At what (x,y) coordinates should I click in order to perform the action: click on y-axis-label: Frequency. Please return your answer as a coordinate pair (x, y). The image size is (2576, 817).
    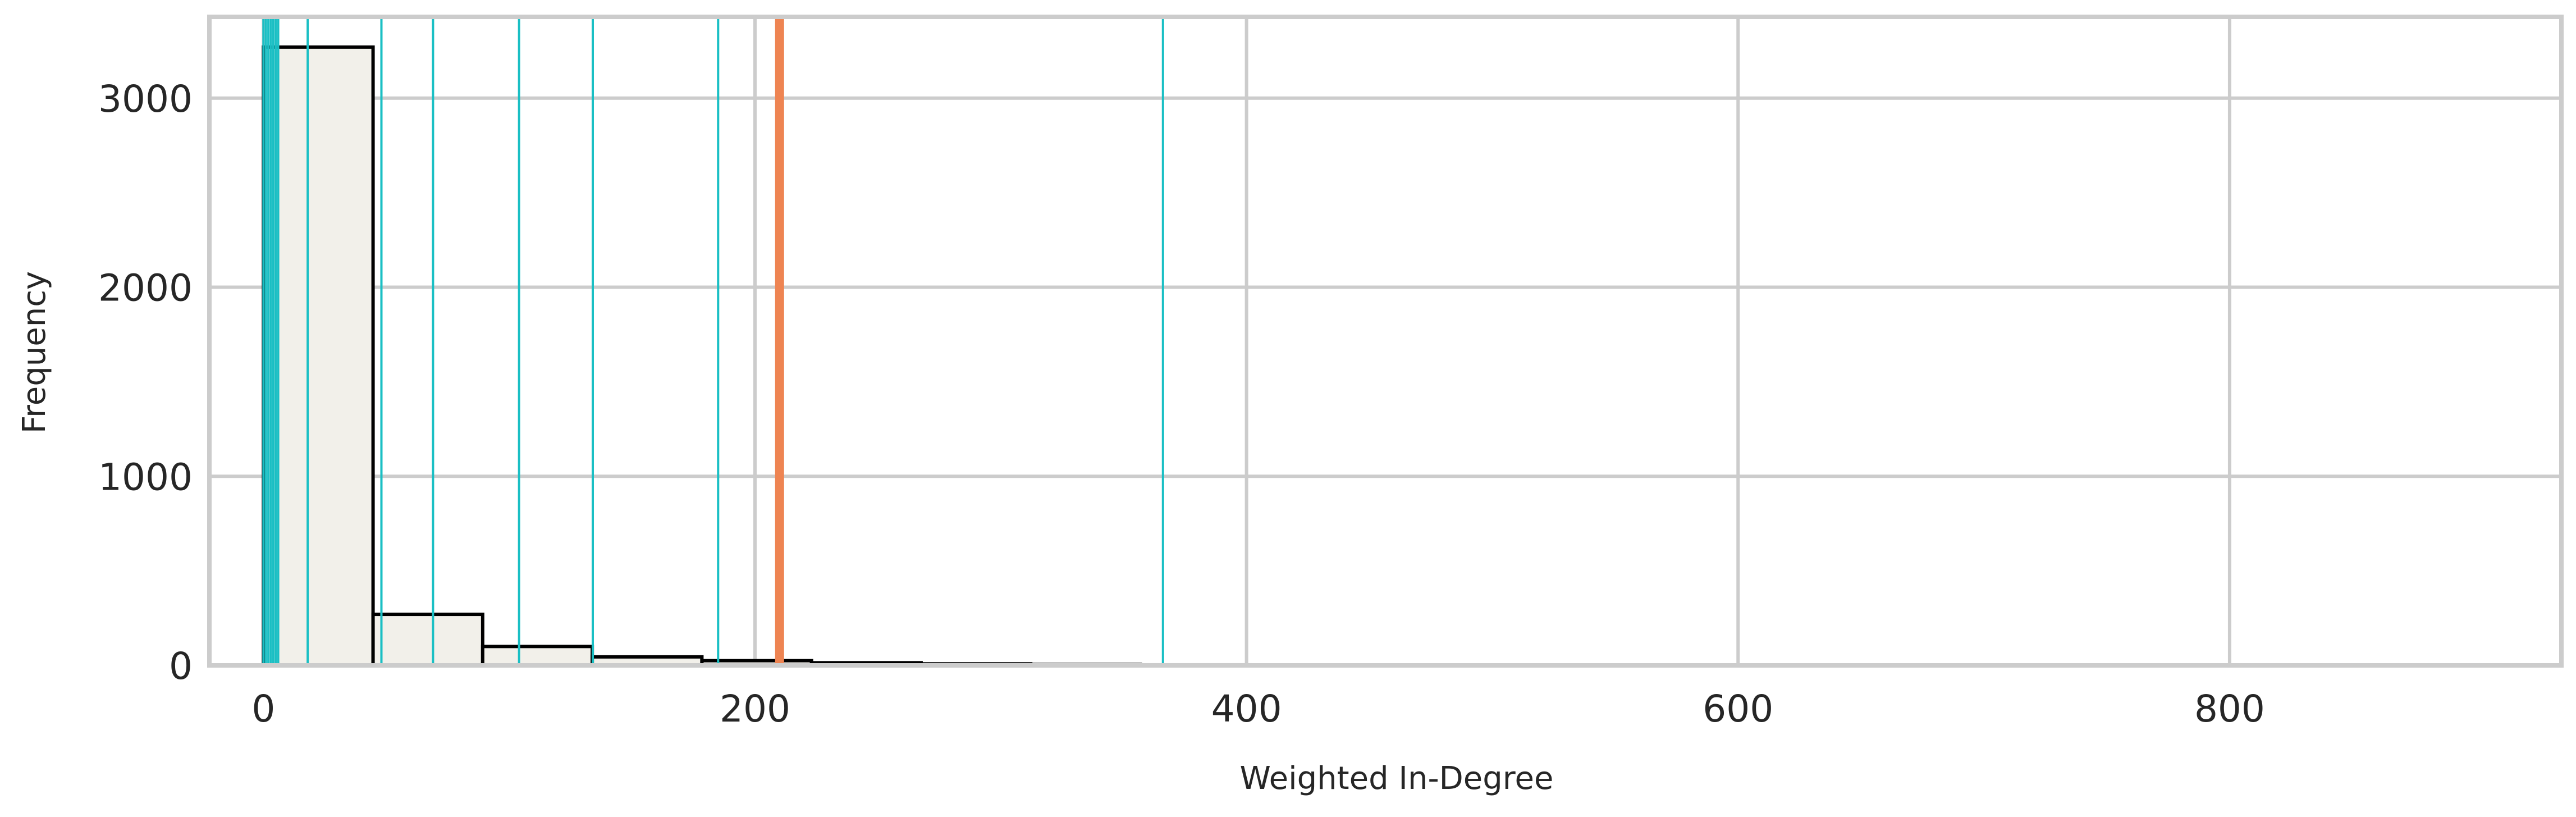
    Looking at the image, I should click on (34, 352).